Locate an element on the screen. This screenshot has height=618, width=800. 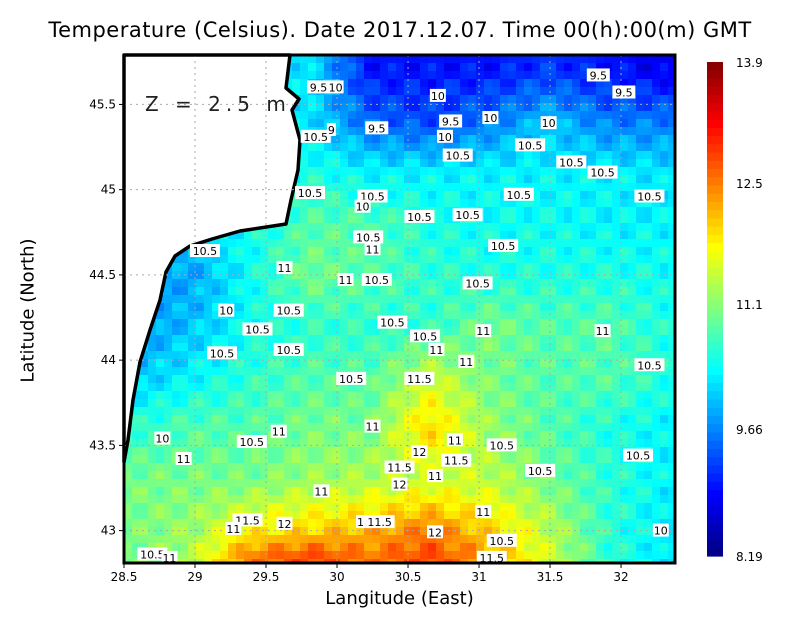
colorbar-tick-label: 9.66 is located at coordinates (749, 430).